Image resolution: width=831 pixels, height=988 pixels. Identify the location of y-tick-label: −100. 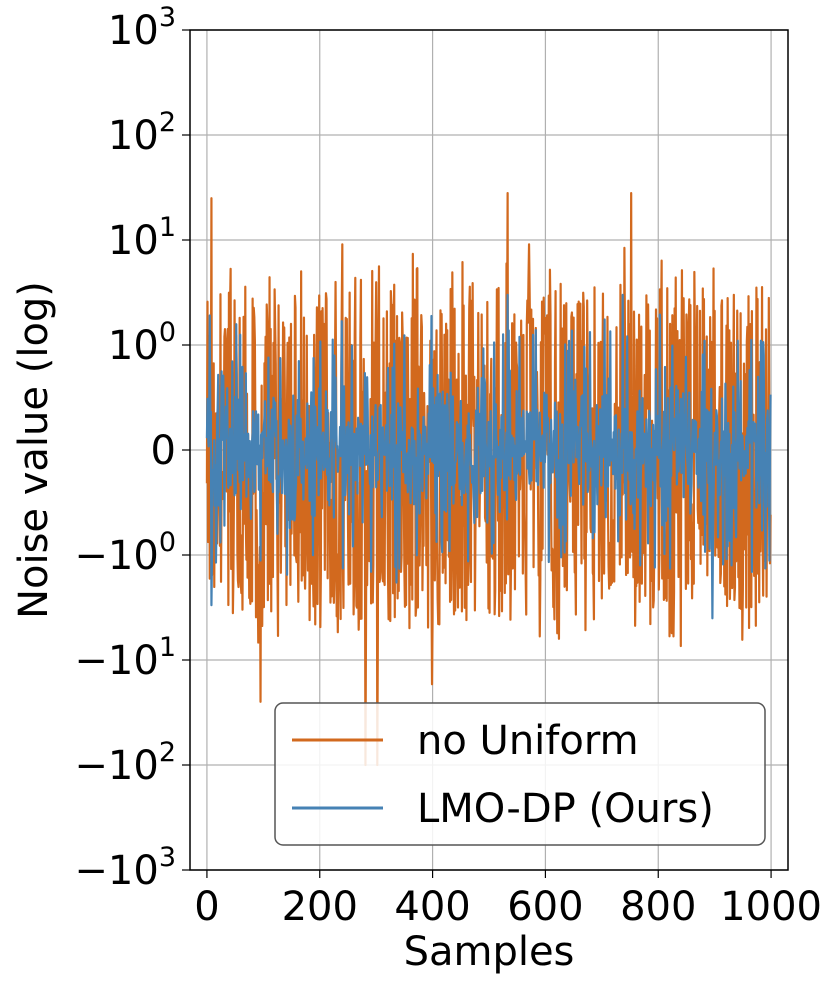
(125, 553).